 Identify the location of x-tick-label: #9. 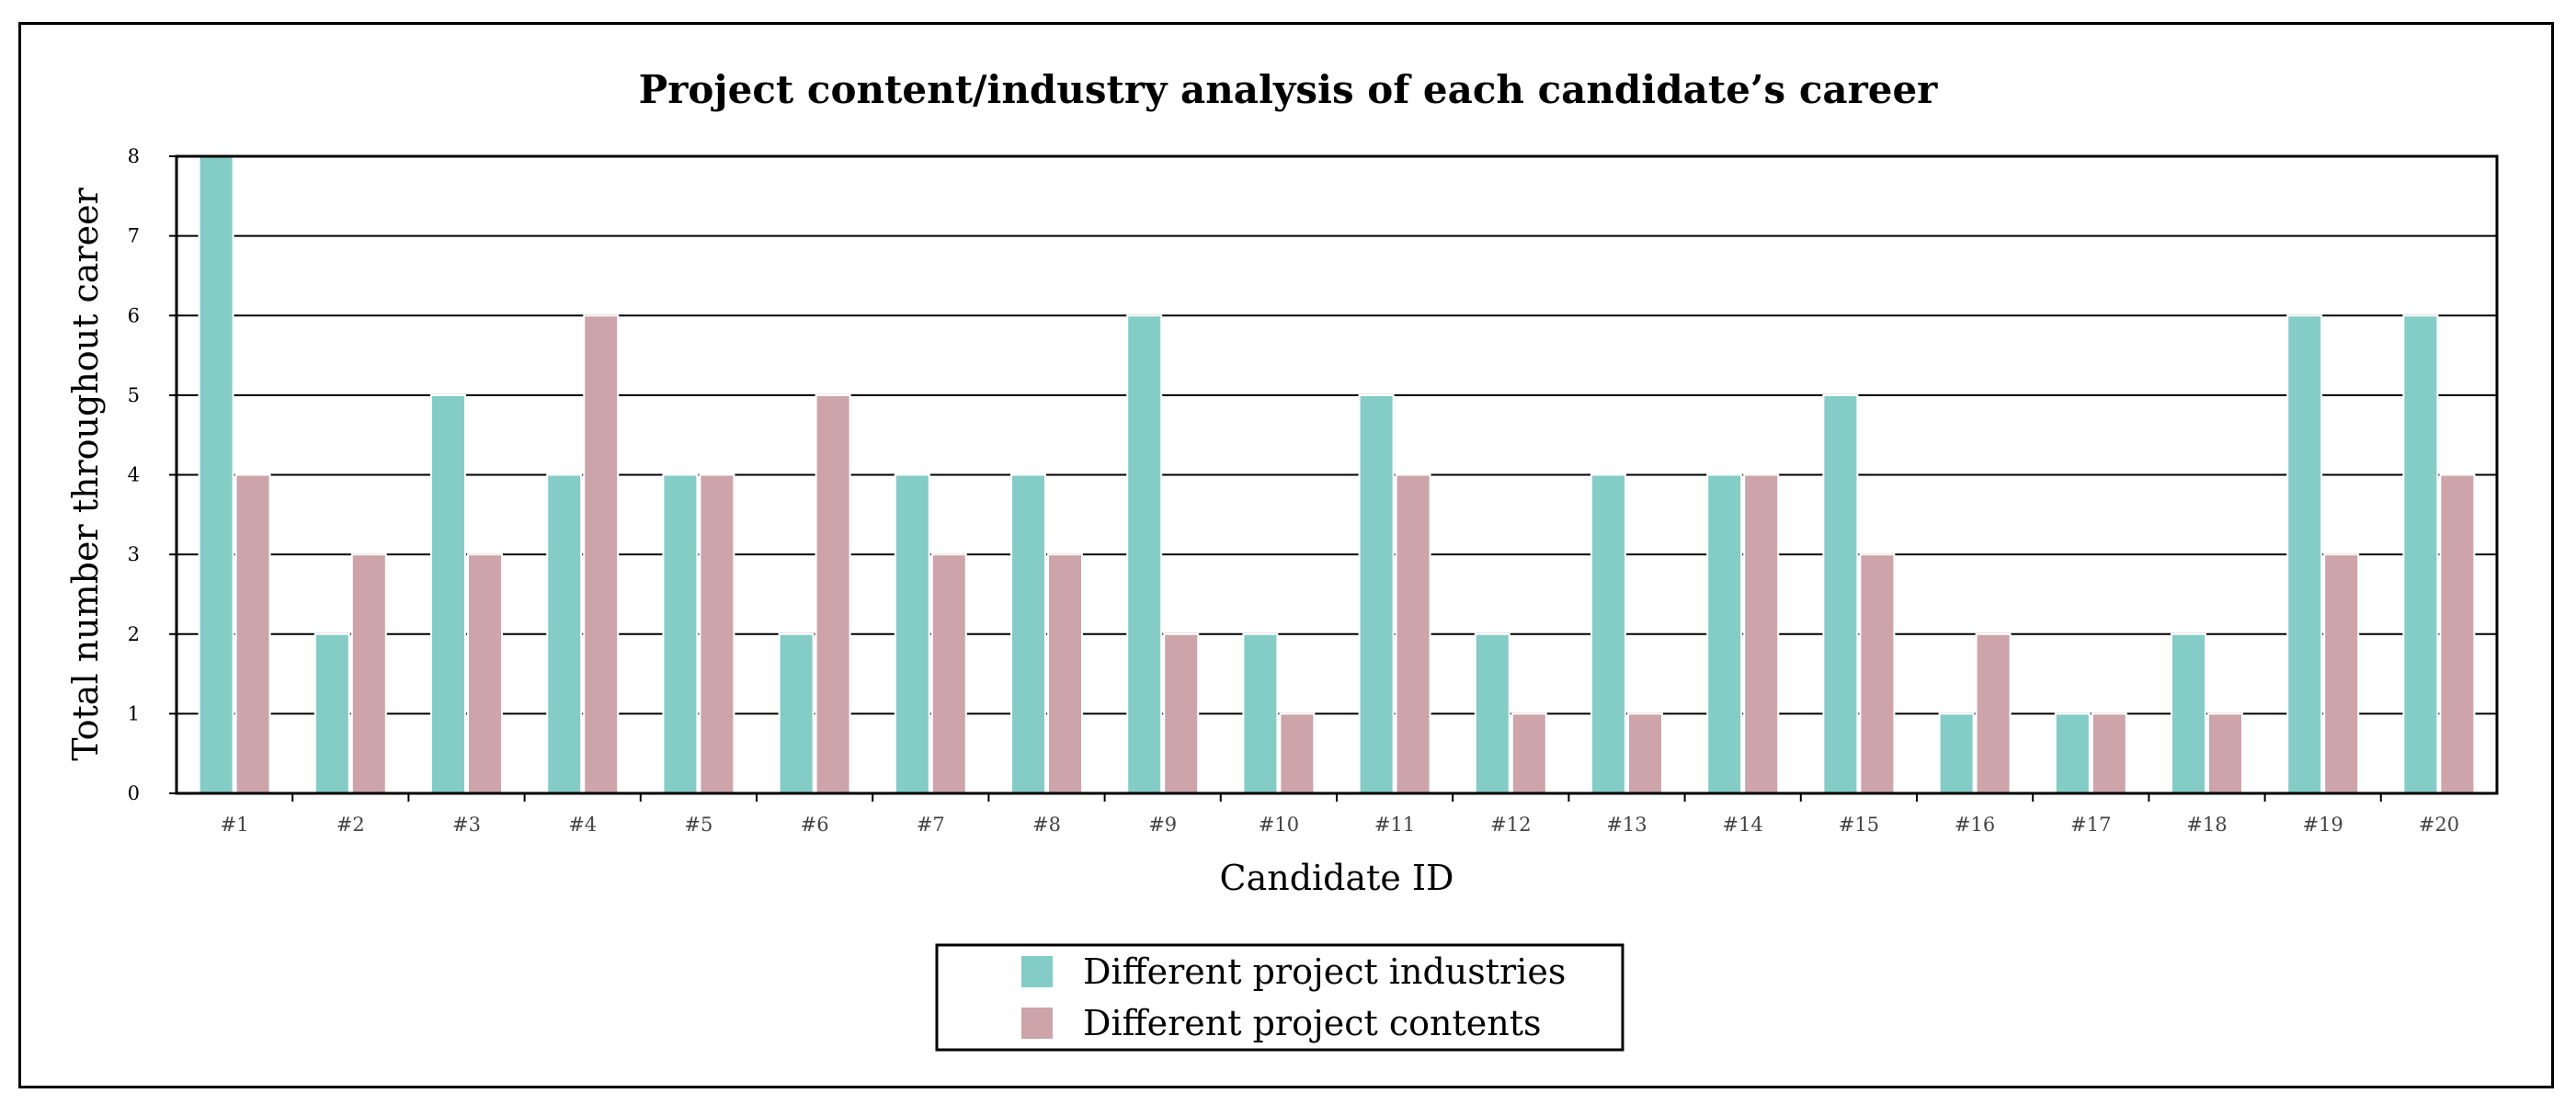
(1162, 825).